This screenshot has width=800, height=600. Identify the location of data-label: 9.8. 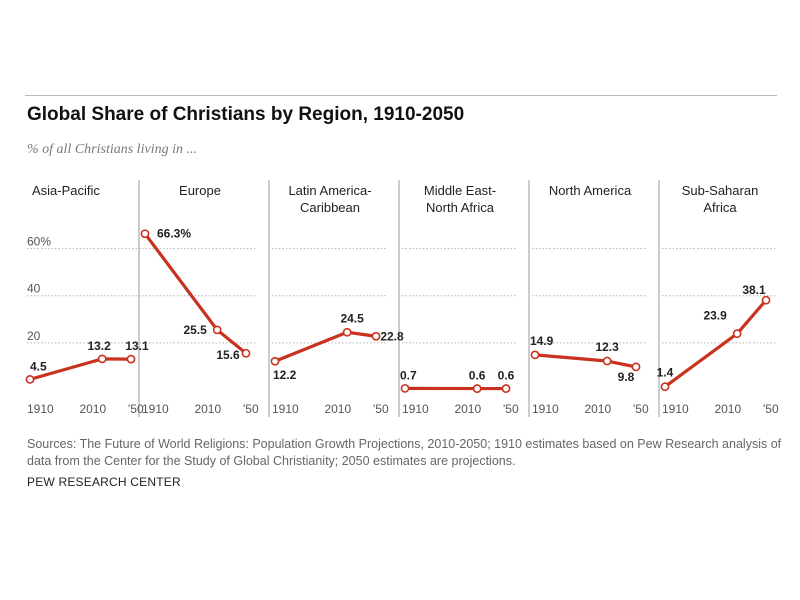
(626, 377).